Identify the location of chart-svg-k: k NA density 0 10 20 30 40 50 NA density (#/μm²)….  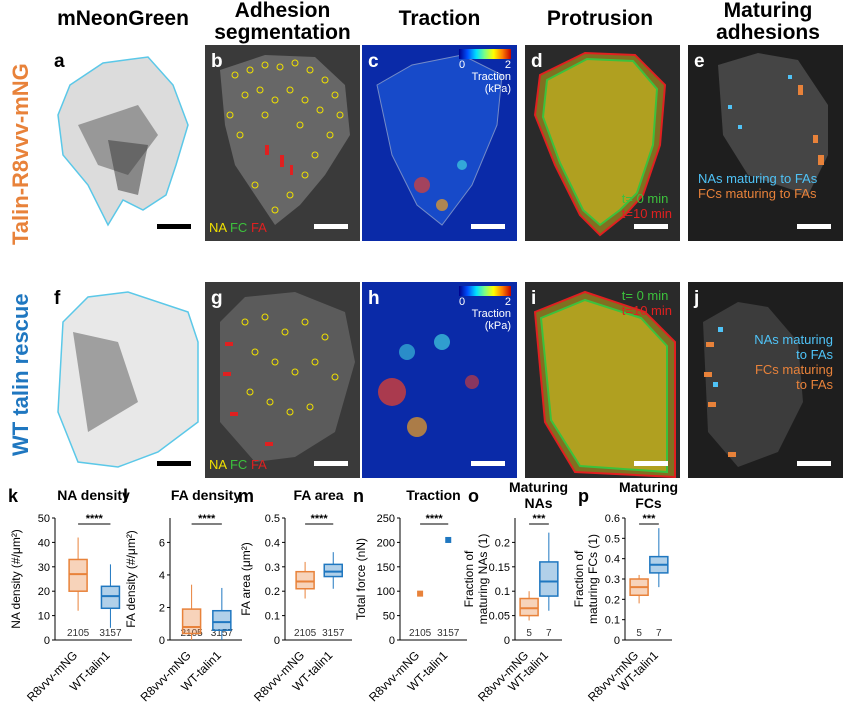
(70, 595).